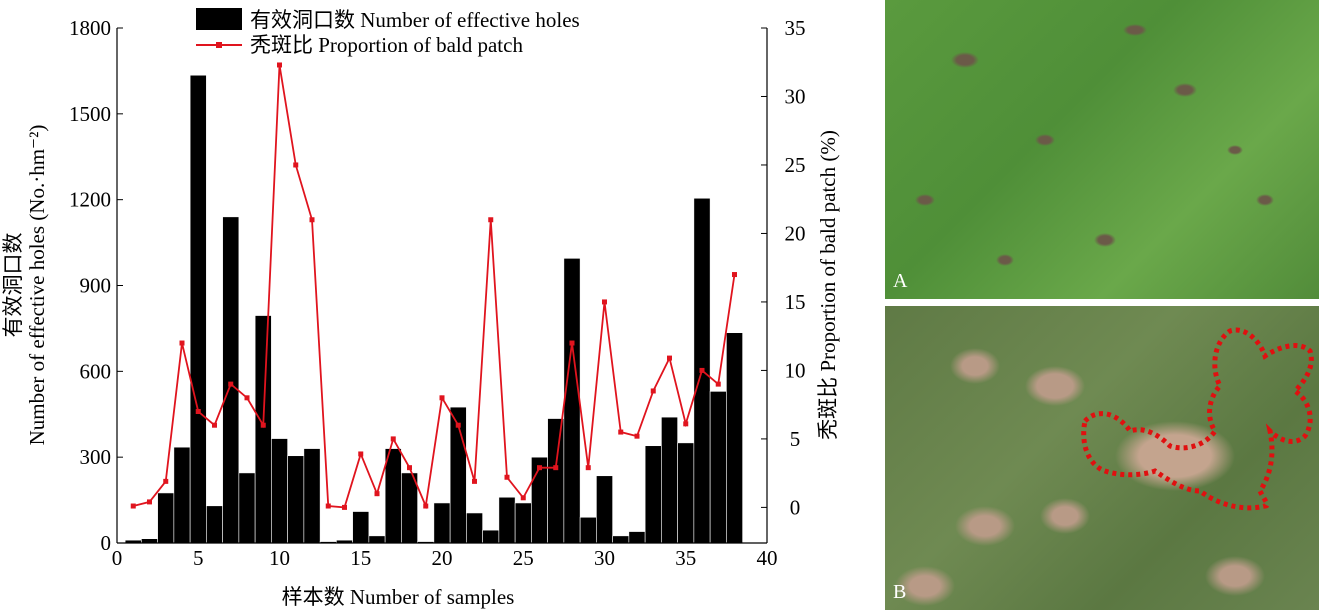 The image size is (1319, 610). Describe the element at coordinates (795, 439) in the screenshot. I see `y2-tick-label: 5` at that location.